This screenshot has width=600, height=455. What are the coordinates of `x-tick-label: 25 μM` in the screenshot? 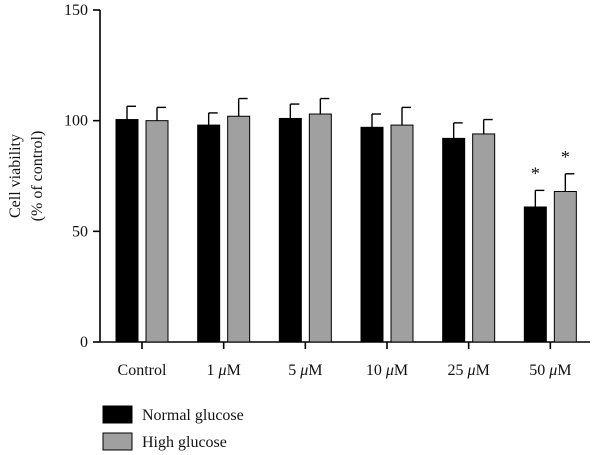 It's located at (469, 370).